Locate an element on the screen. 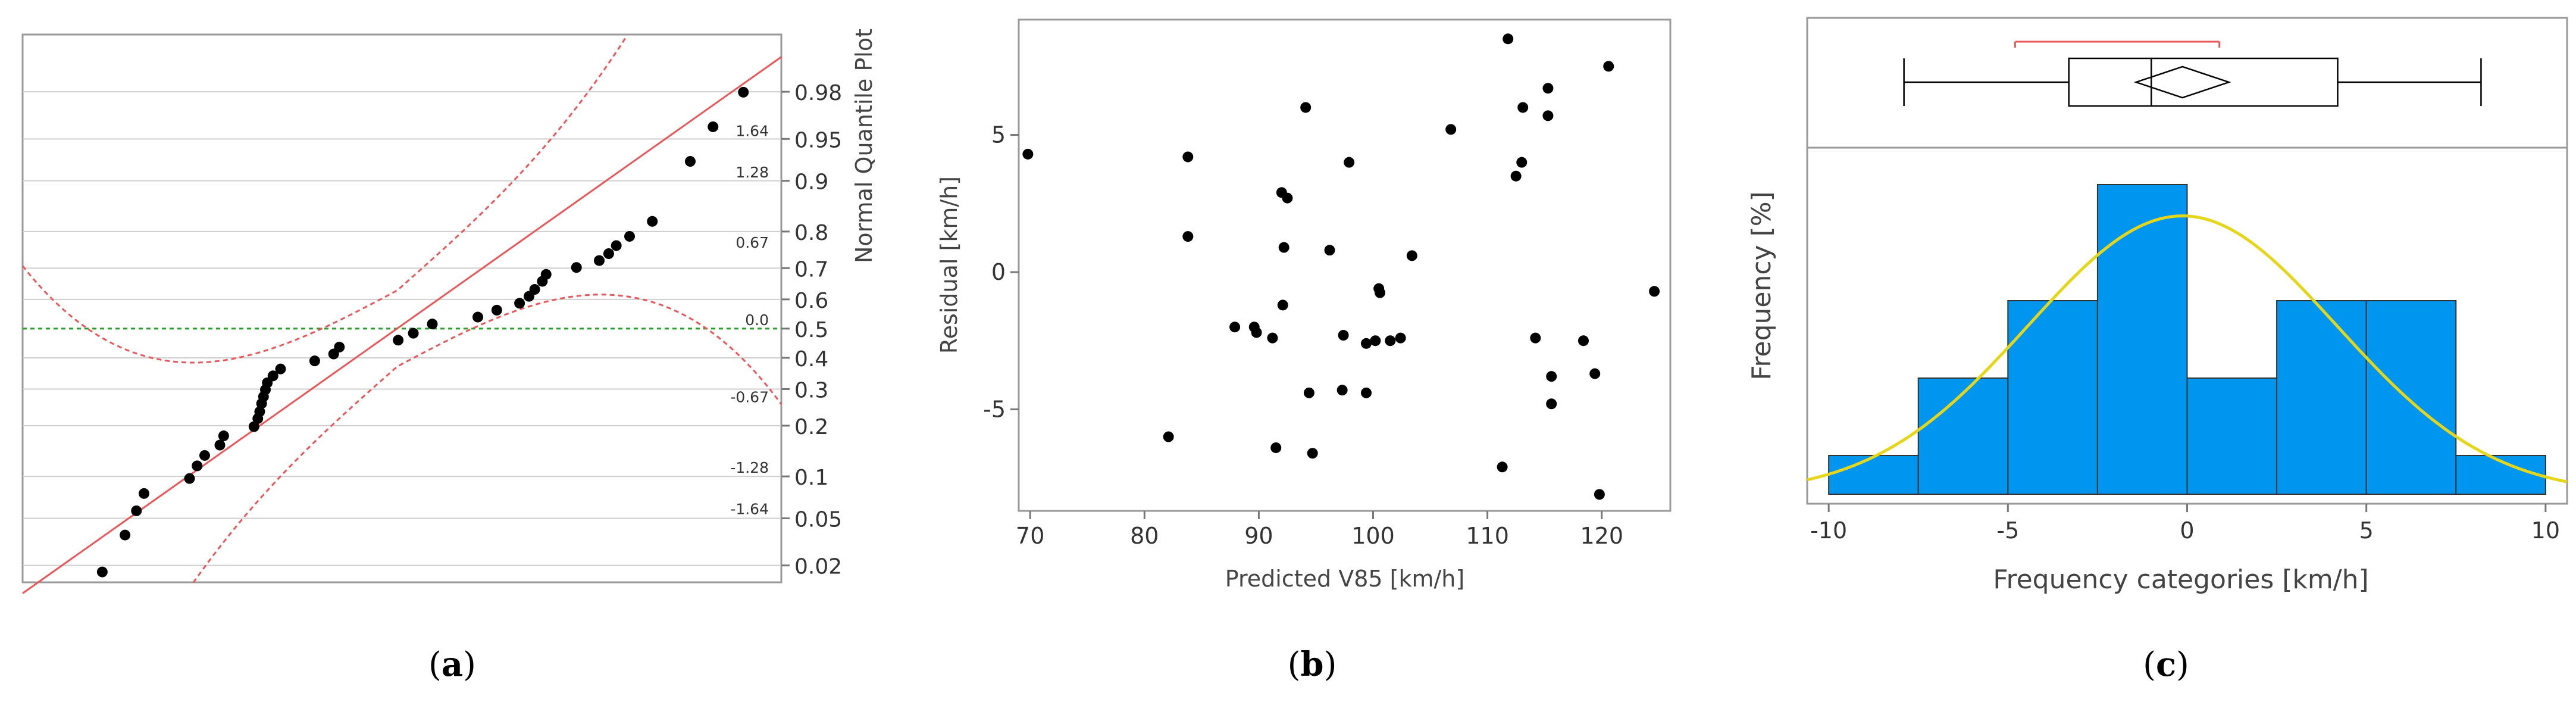 The image size is (2576, 702). z-tick-label: -1.64 is located at coordinates (749, 510).